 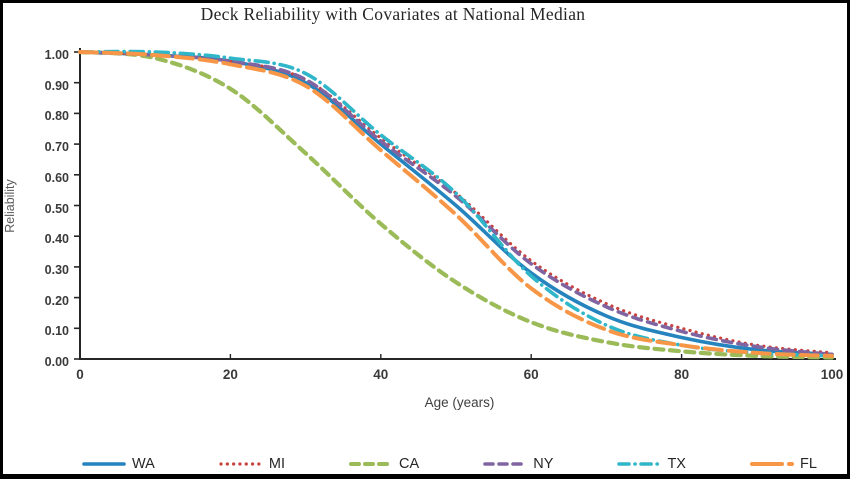 I want to click on legend-label-TX: TX, so click(x=676, y=464).